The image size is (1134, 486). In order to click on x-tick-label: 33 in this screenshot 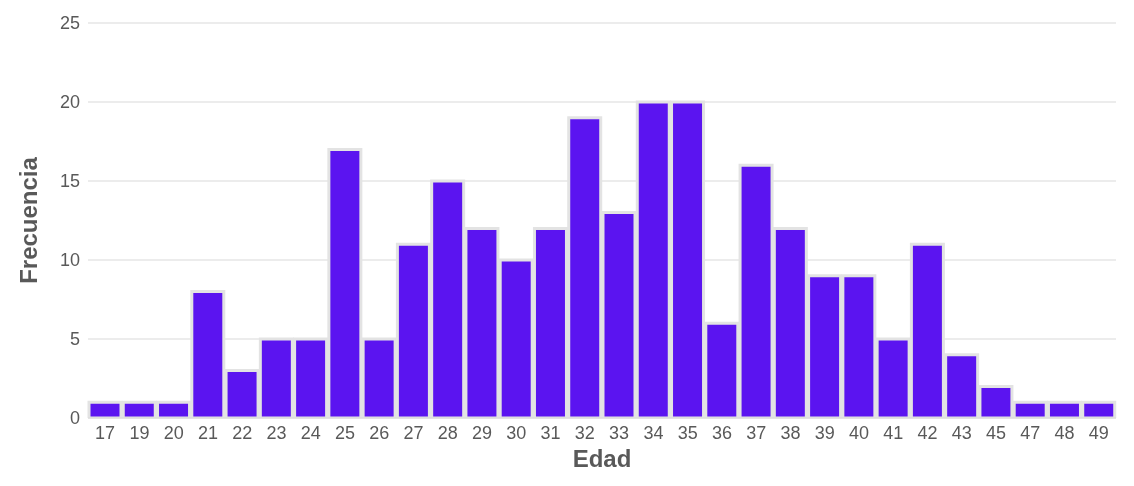, I will do `click(619, 432)`.